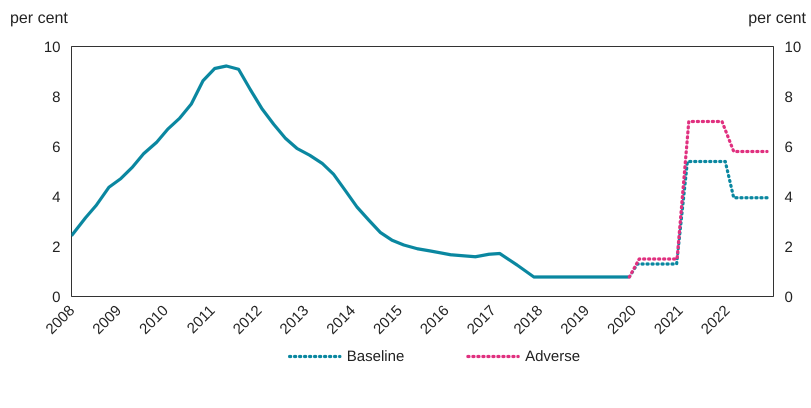 The width and height of the screenshot is (811, 408). Describe the element at coordinates (788, 197) in the screenshot. I see `y2-tick-label: 4` at that location.